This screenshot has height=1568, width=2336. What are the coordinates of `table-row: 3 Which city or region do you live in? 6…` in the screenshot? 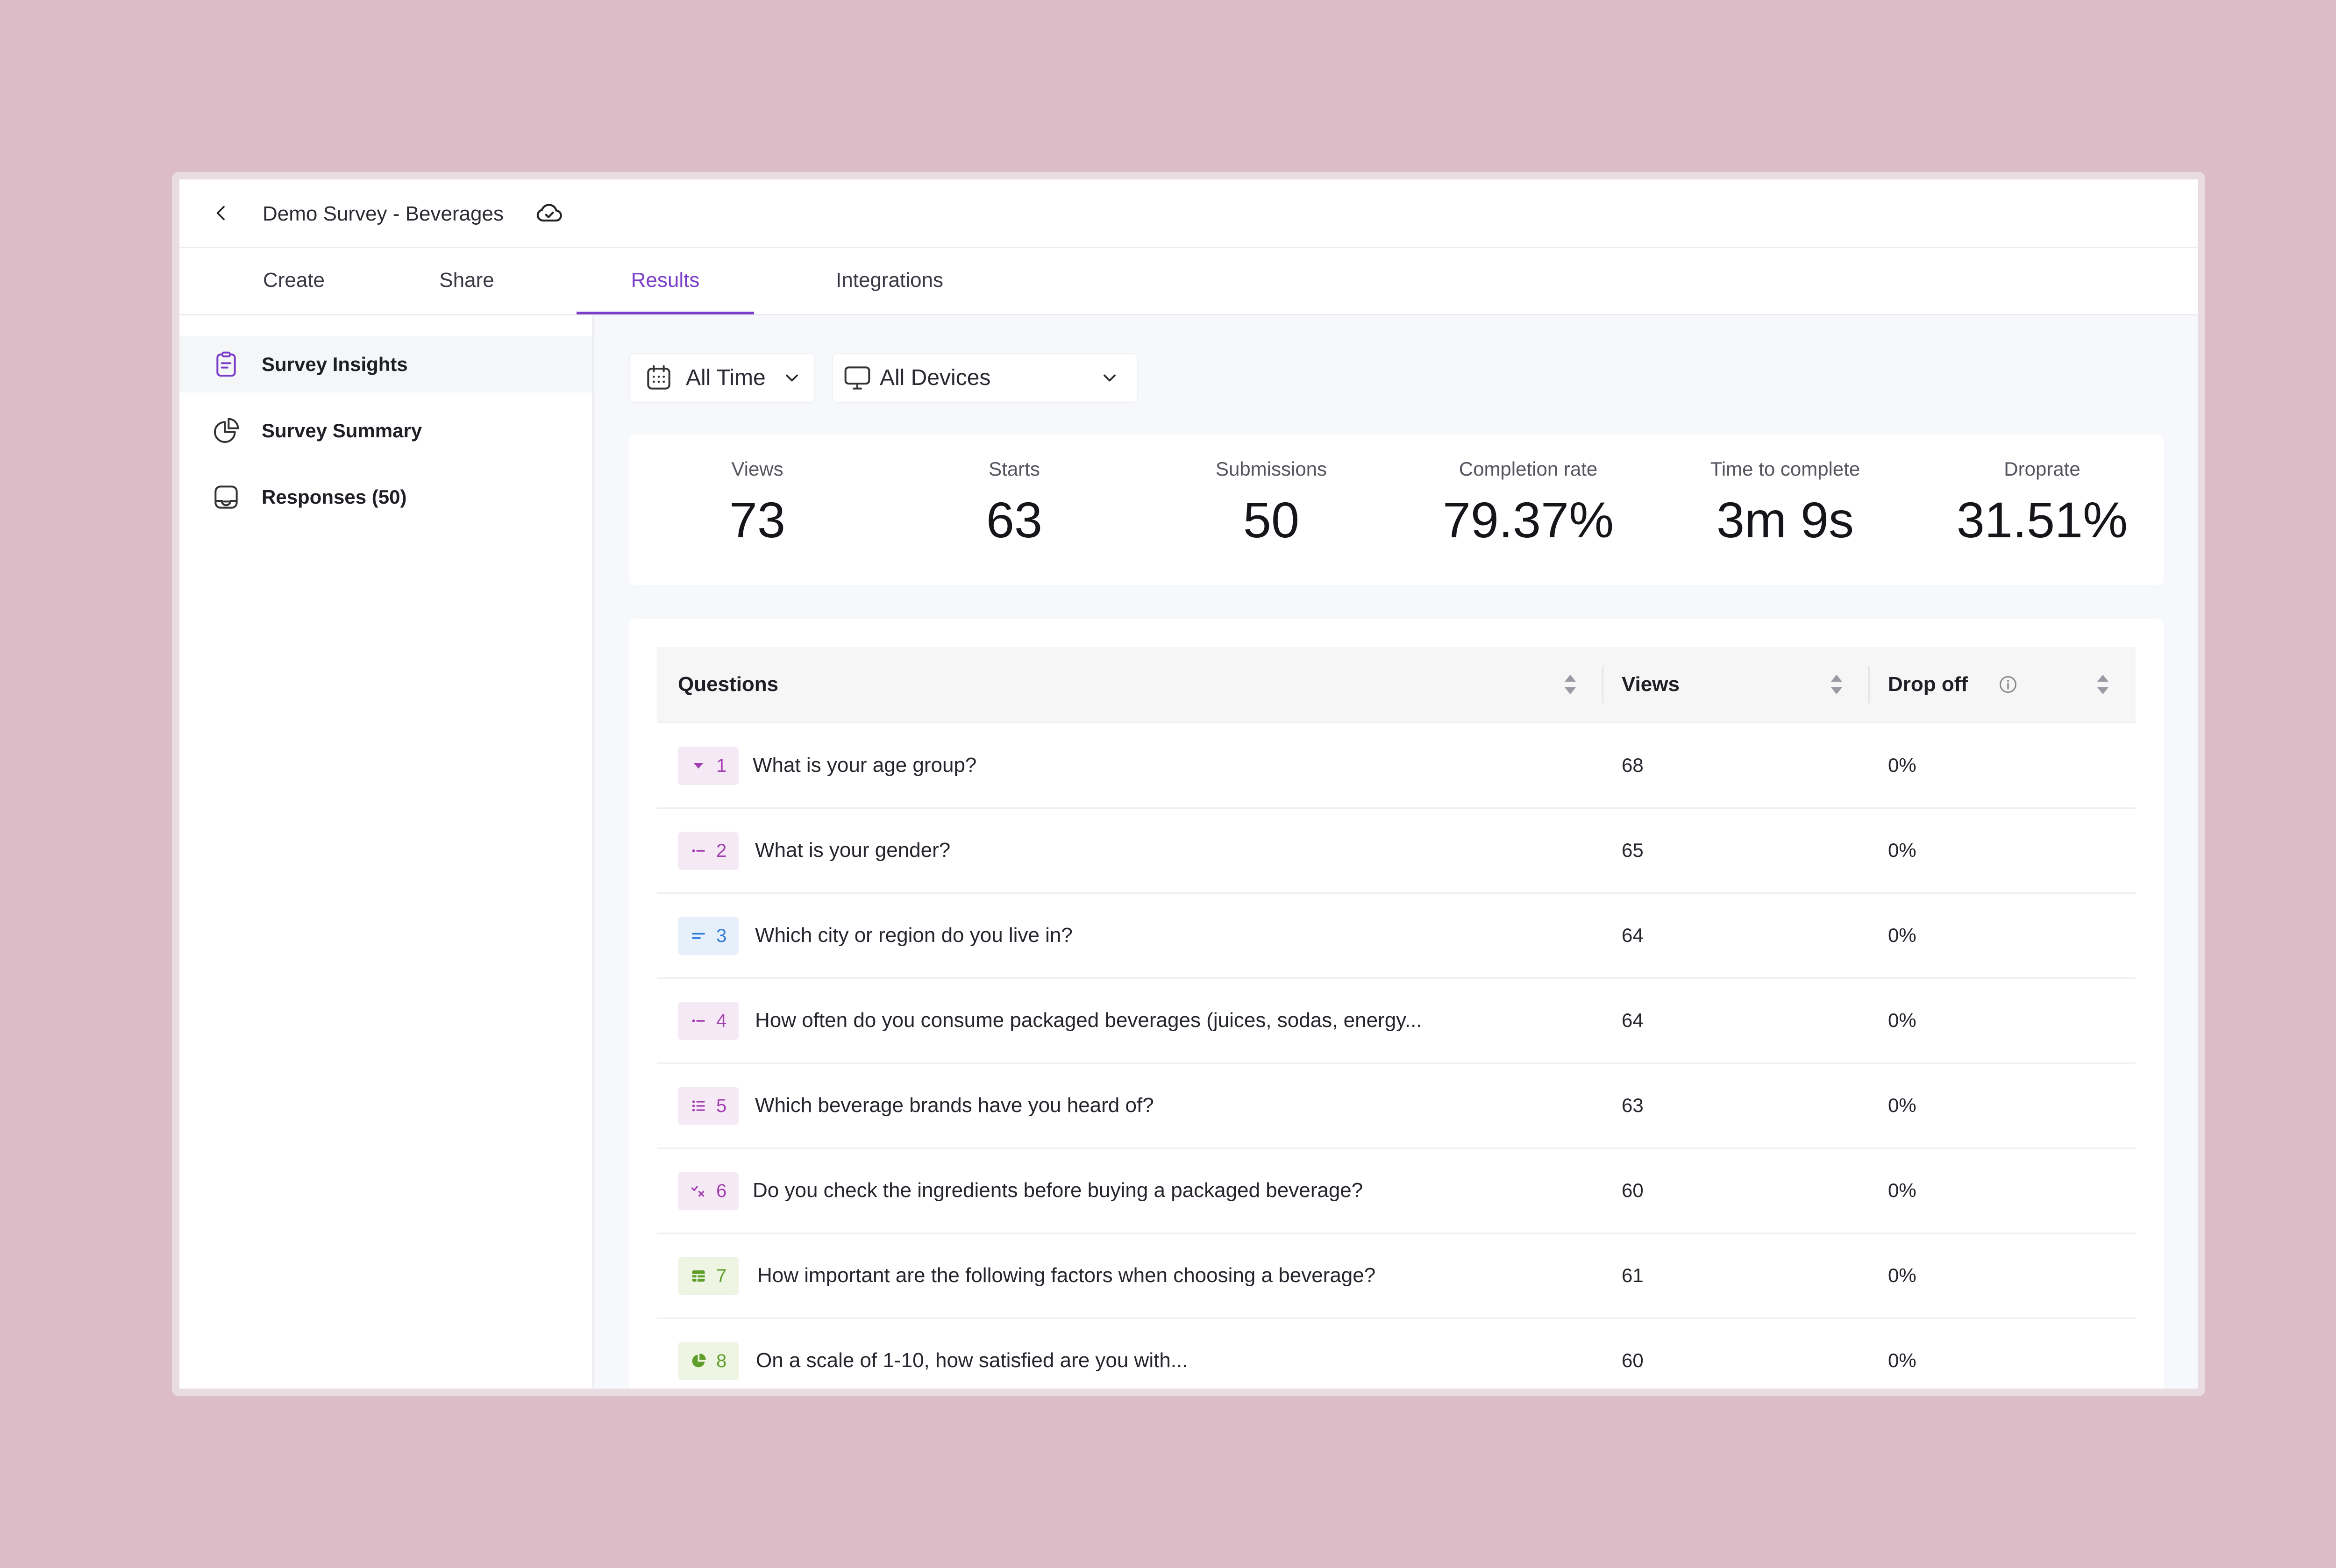 It's located at (1396, 936).